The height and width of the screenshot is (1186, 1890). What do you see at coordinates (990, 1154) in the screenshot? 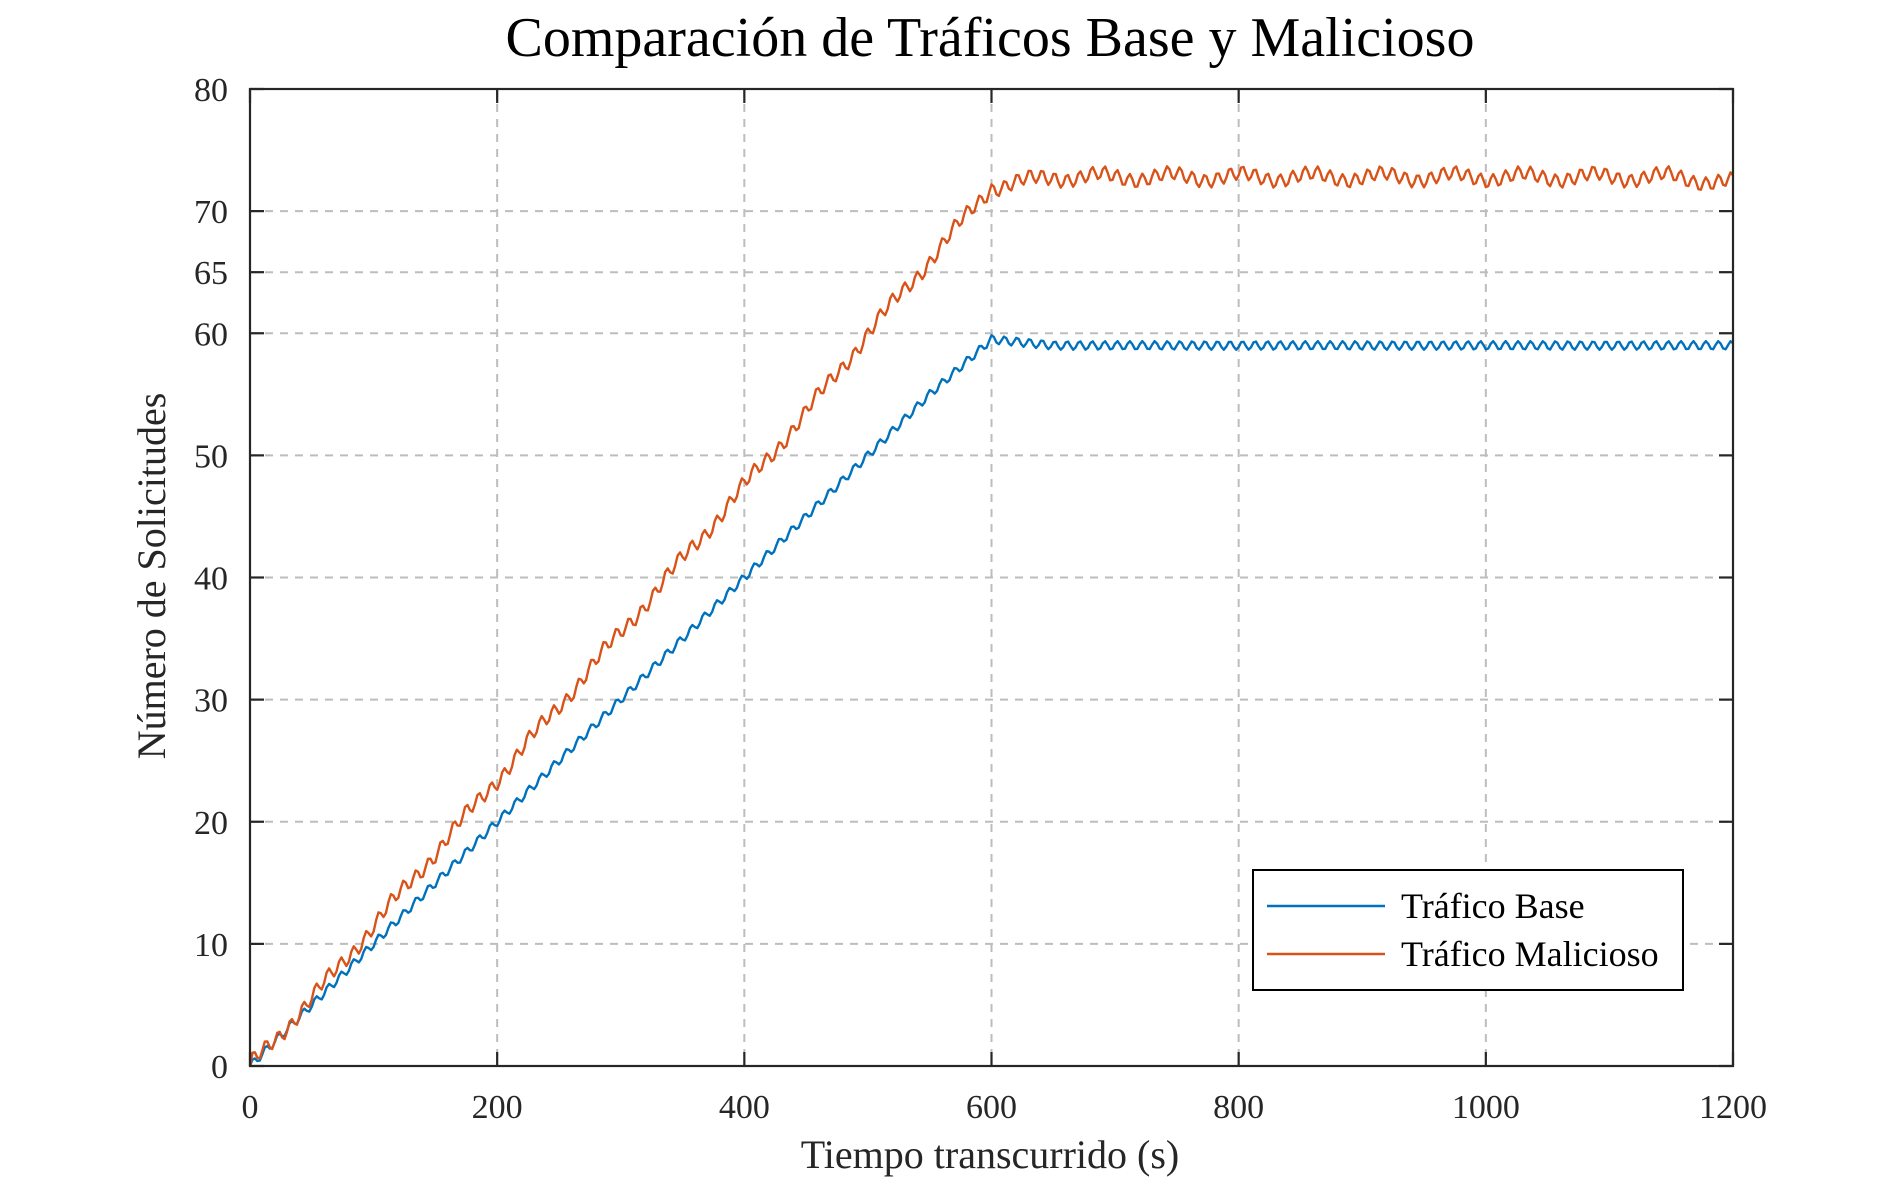
I see `x-axis-label: Tiempo transcurrido (s)` at bounding box center [990, 1154].